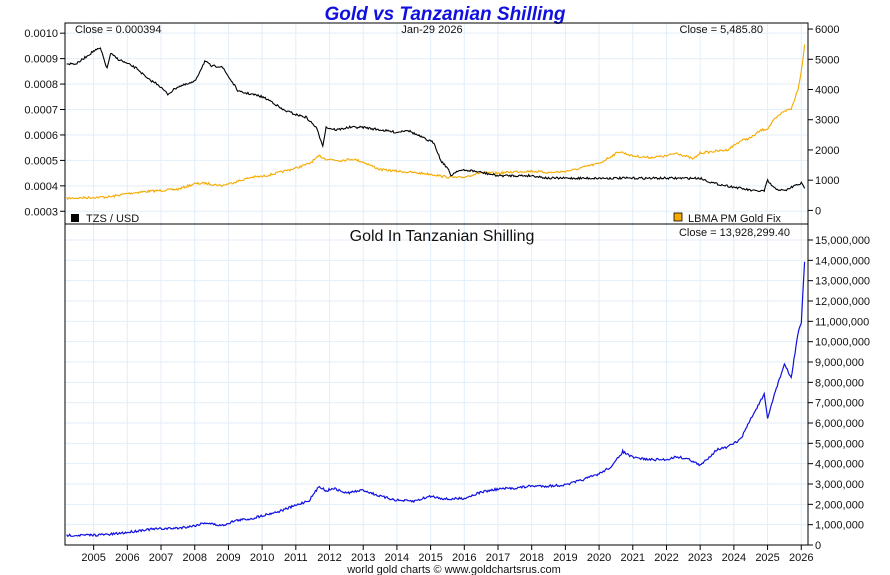 The image size is (890, 575). What do you see at coordinates (127, 558) in the screenshot?
I see `x-tick-label: 2006` at bounding box center [127, 558].